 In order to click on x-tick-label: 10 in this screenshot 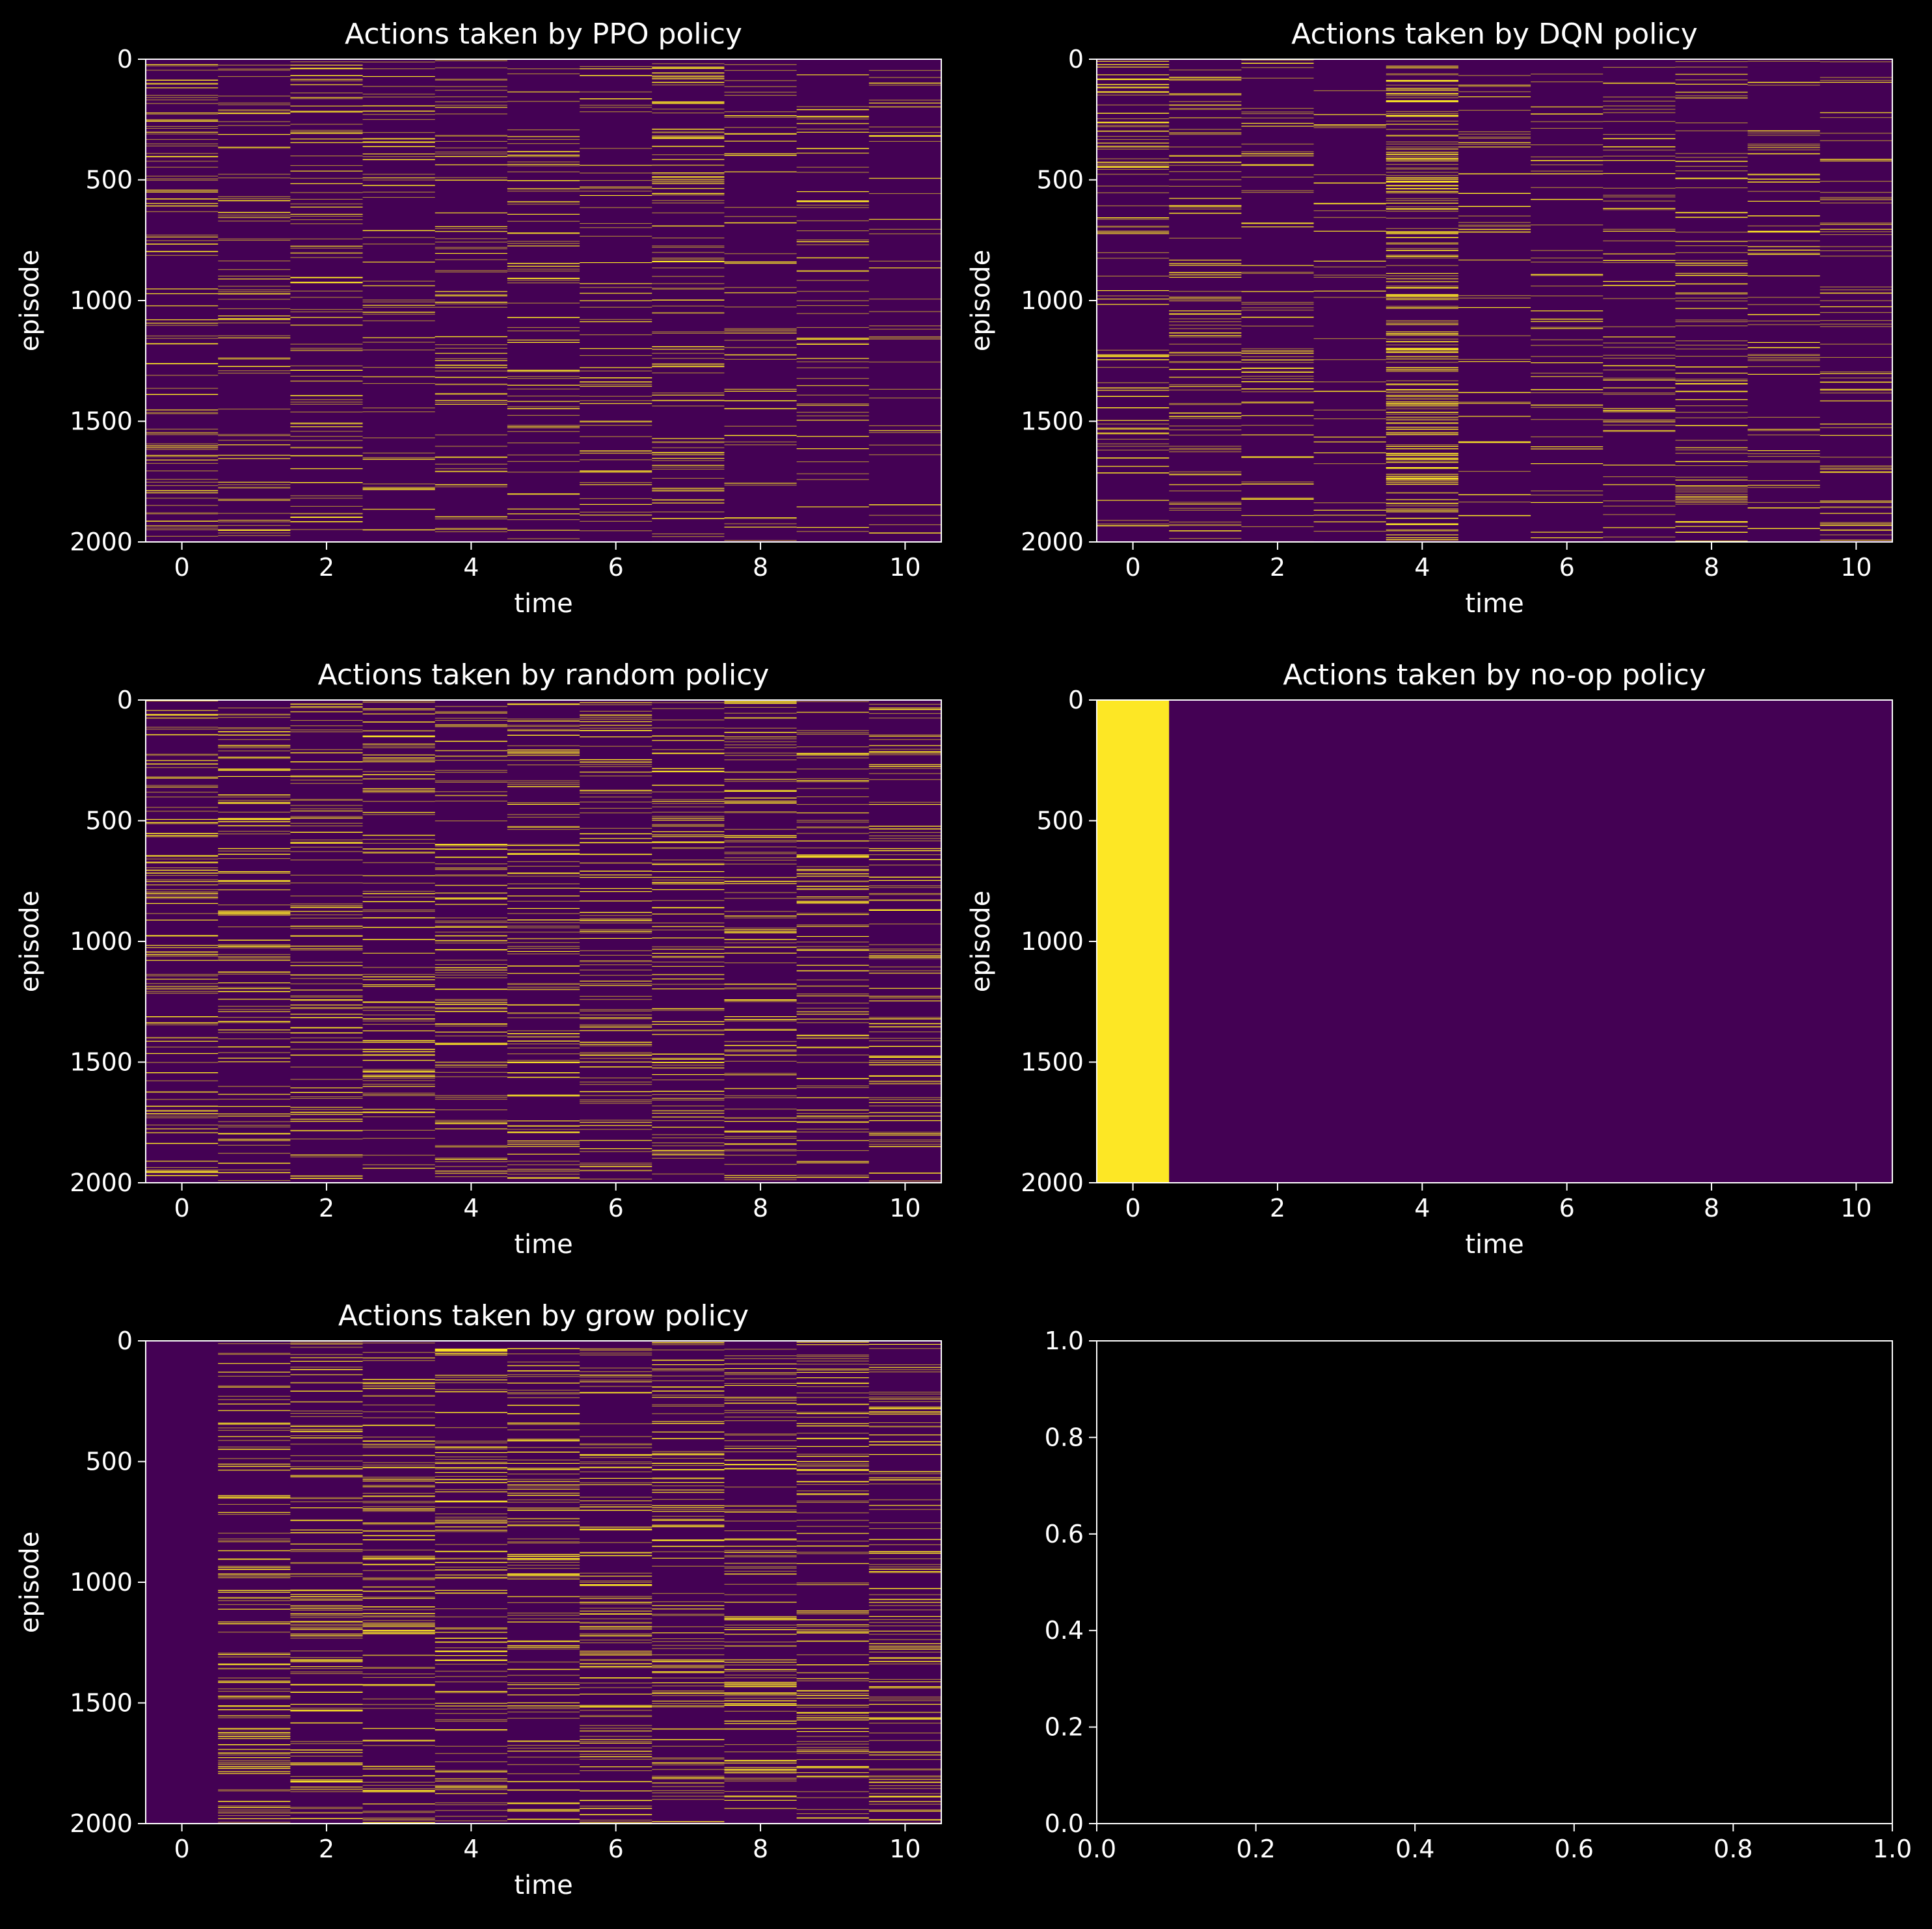, I will do `click(904, 567)`.